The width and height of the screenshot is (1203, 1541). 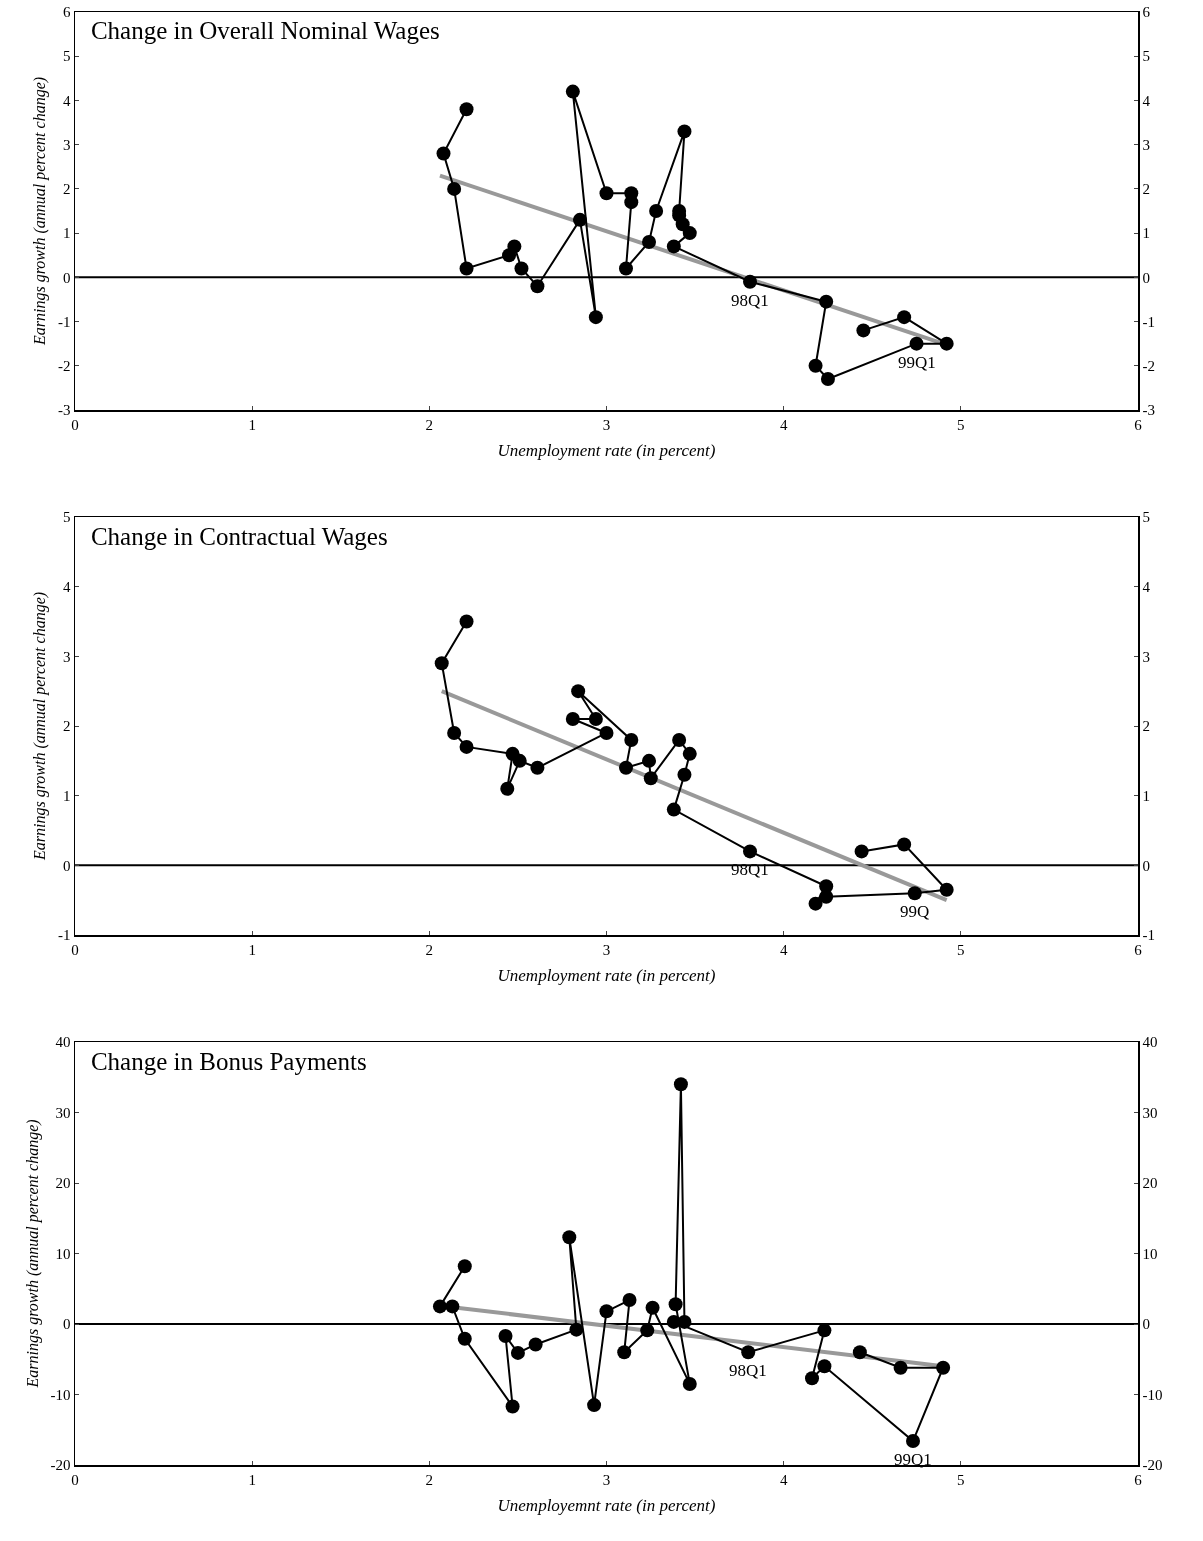 I want to click on y2-tick-label: -20, so click(x=1152, y=1465).